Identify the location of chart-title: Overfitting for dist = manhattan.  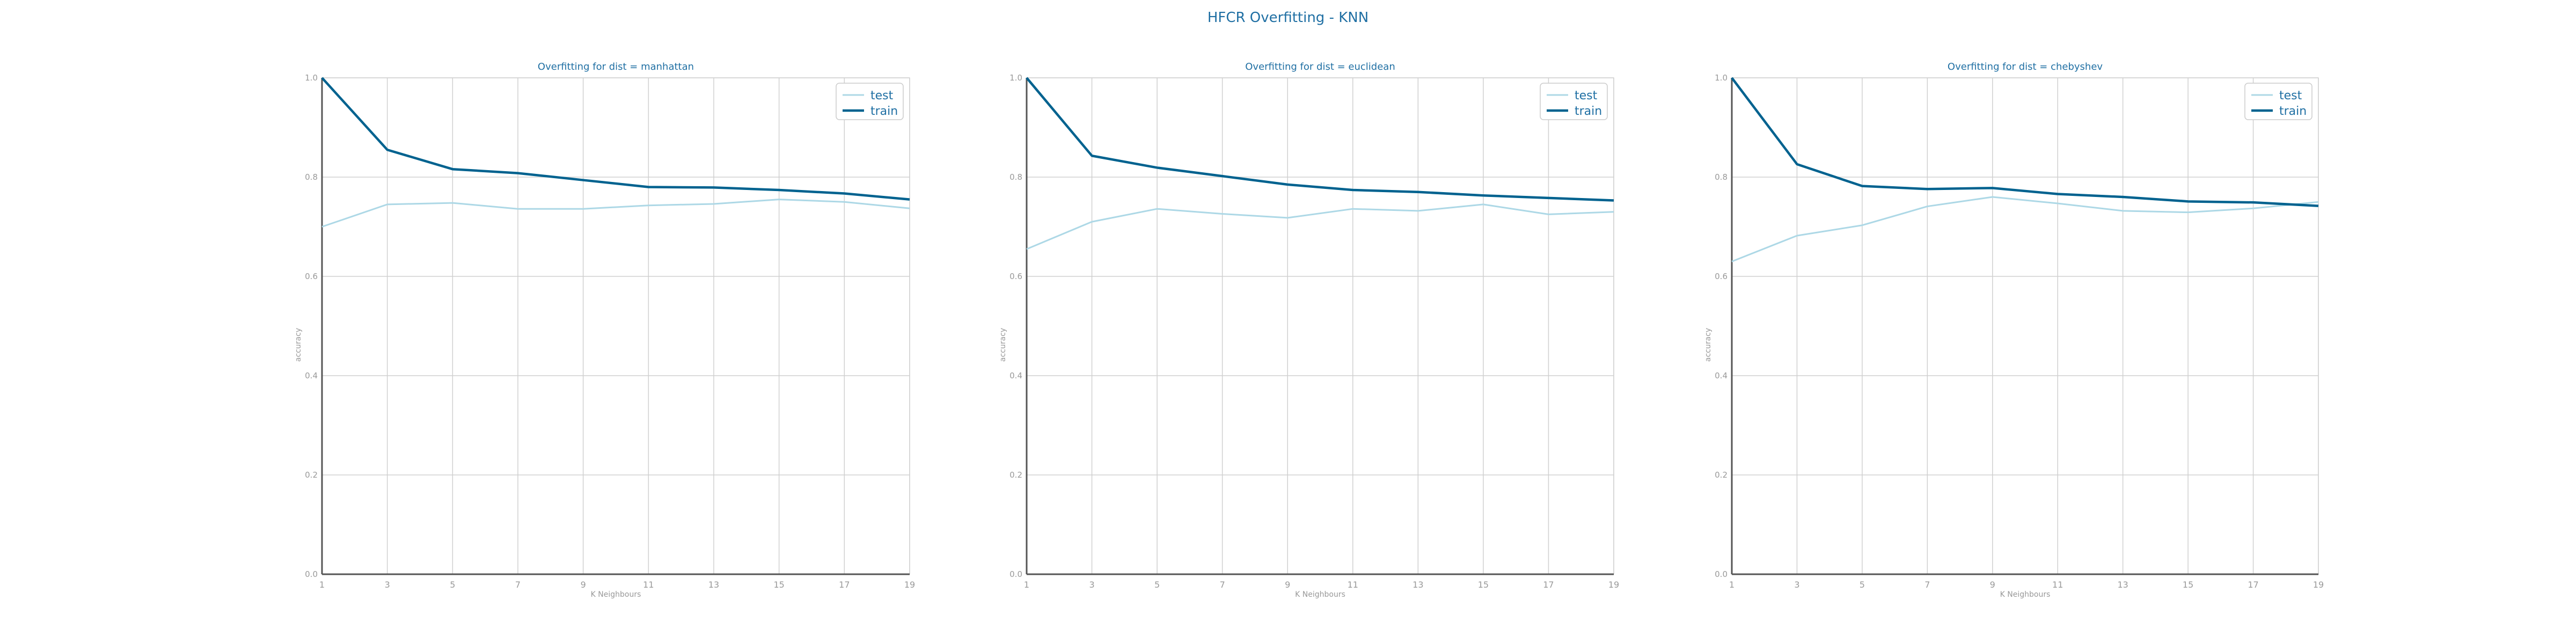
(616, 66).